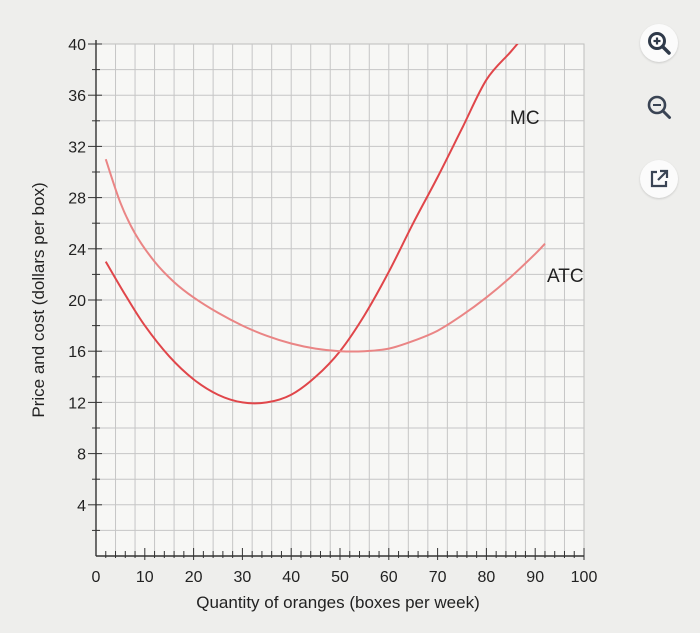  I want to click on zoom-in-button, so click(659, 43).